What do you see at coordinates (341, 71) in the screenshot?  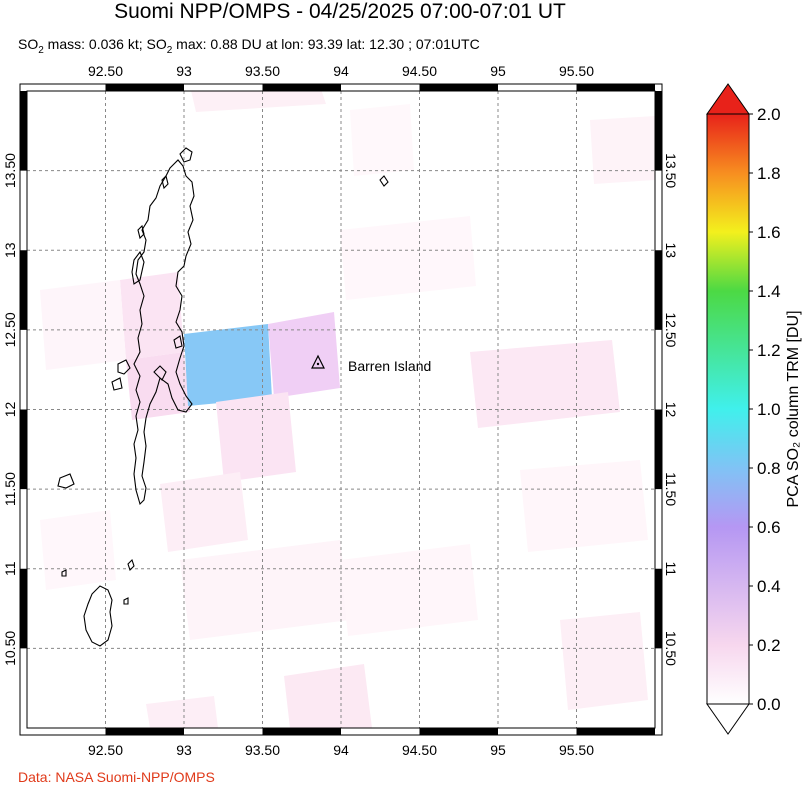 I see `lon-tick-label-top: 94` at bounding box center [341, 71].